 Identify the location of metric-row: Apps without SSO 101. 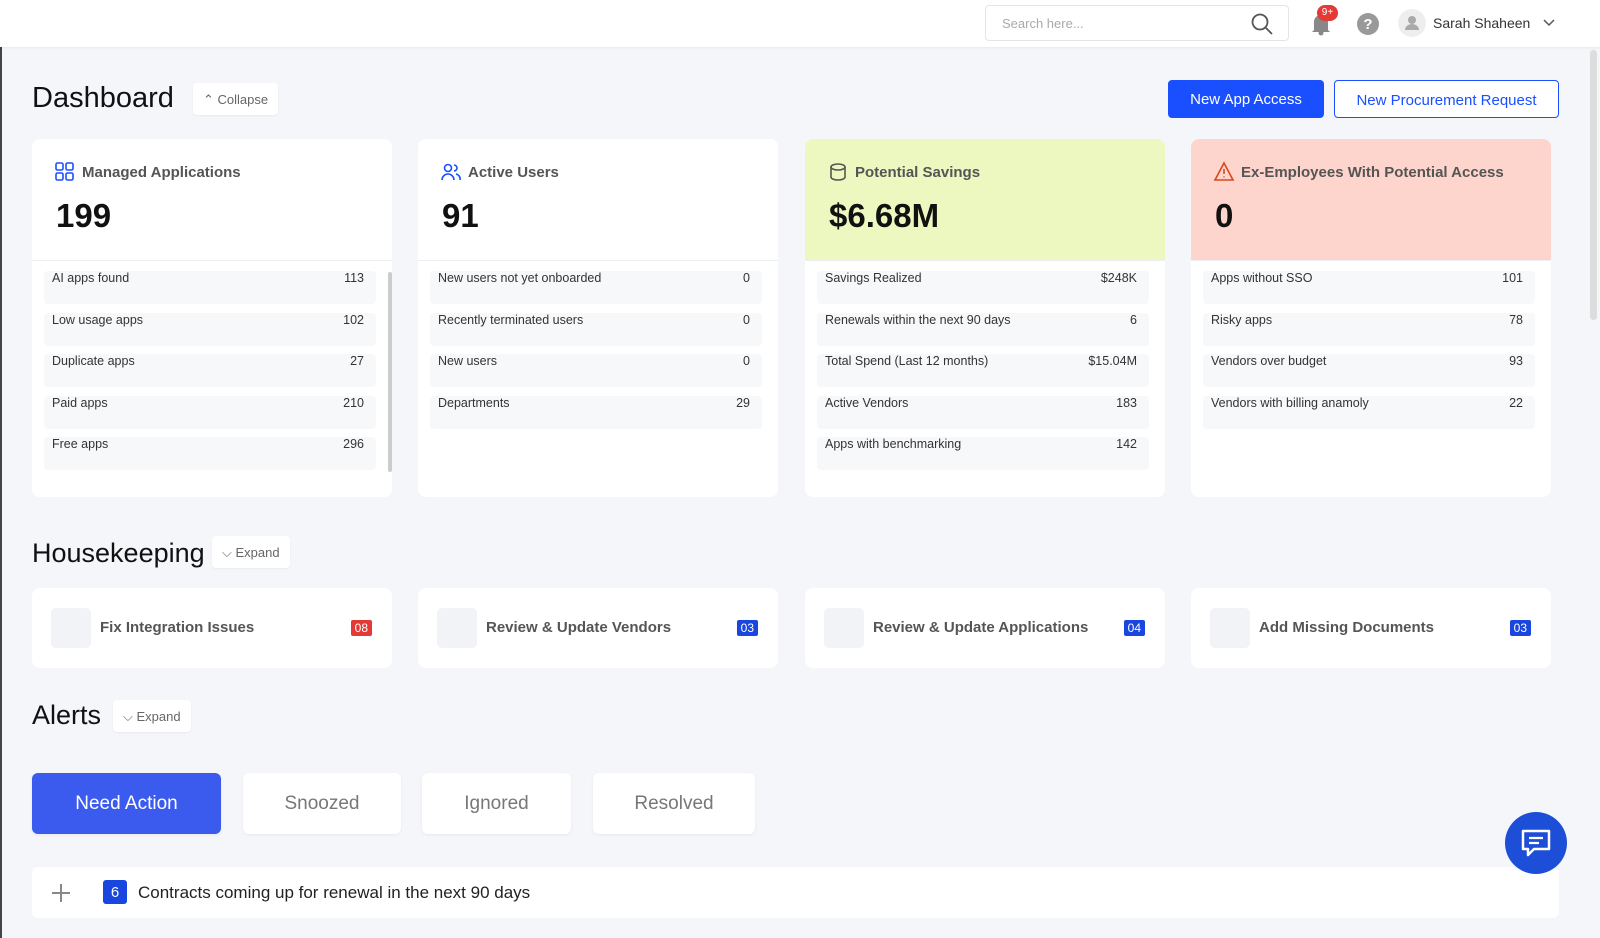
(1369, 287).